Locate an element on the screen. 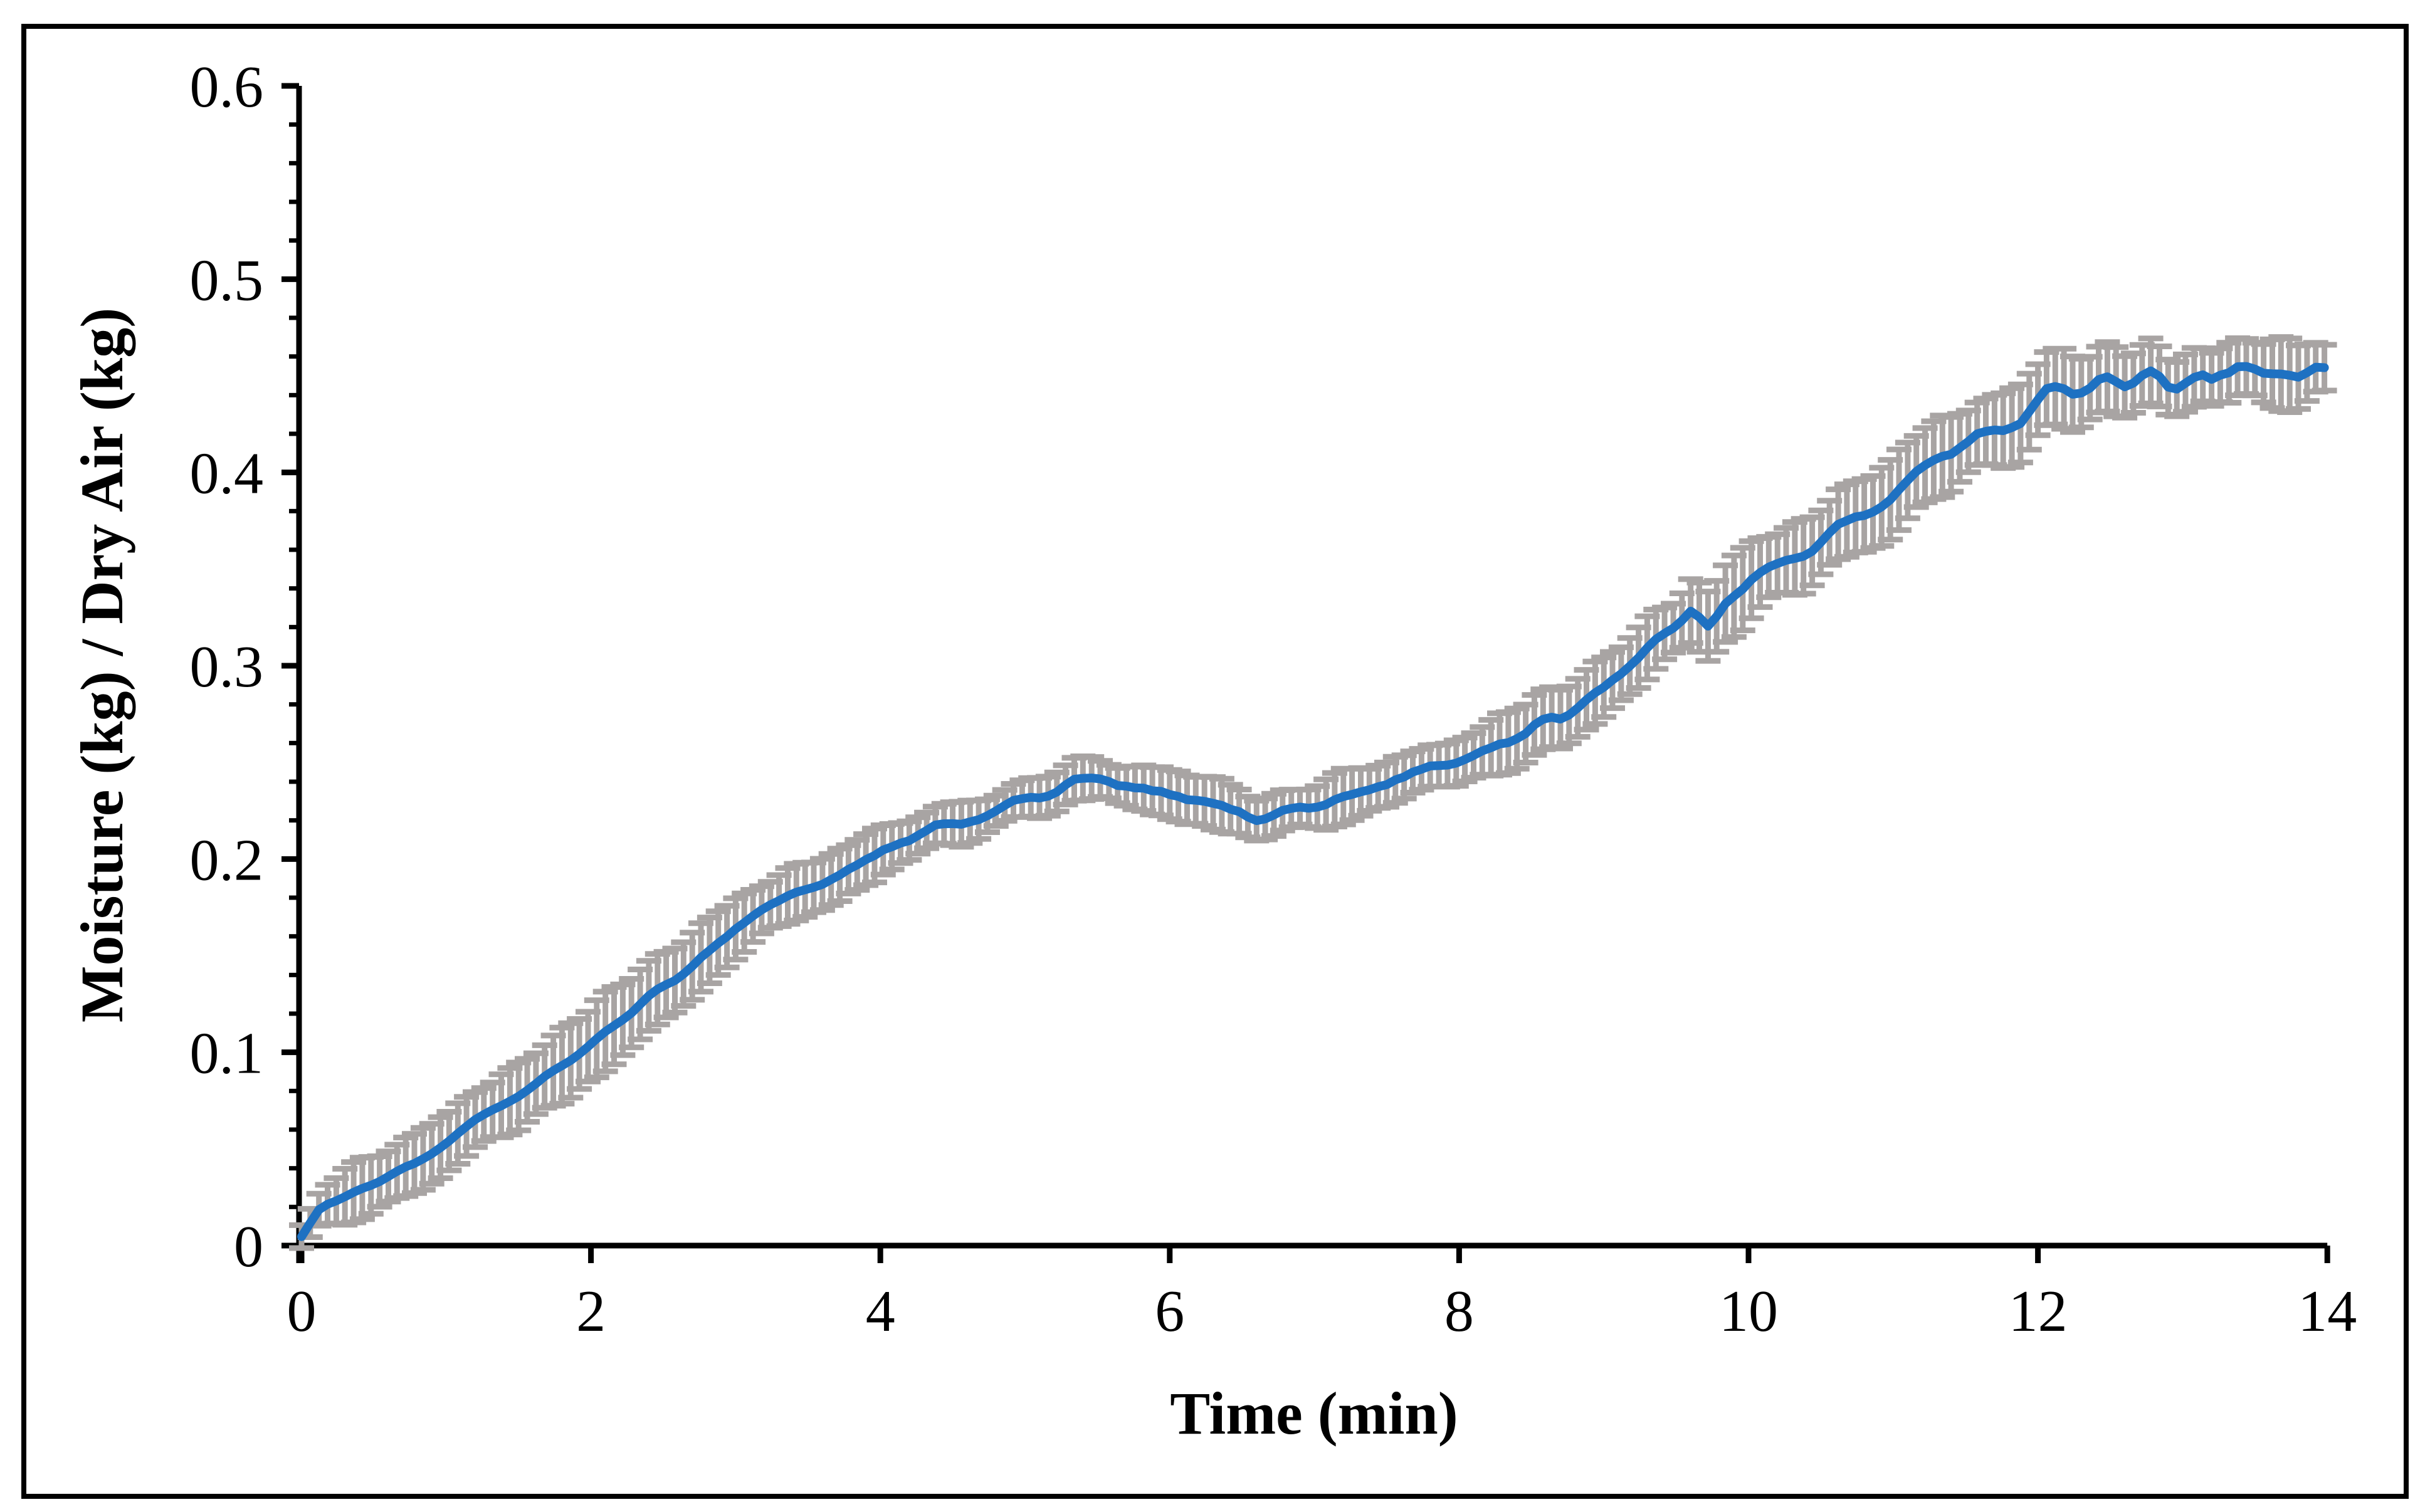 The height and width of the screenshot is (1512, 2430). x-tick-label: 4 is located at coordinates (880, 1311).